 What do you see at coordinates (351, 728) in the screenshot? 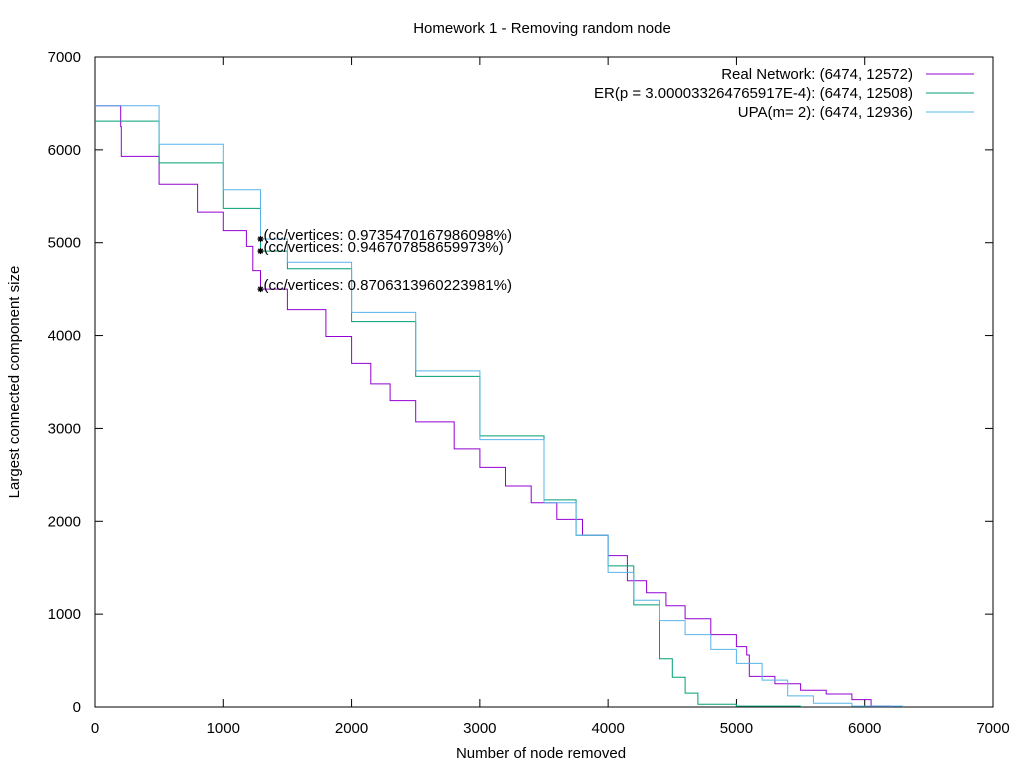
I see `x-tick-label: 2000` at bounding box center [351, 728].